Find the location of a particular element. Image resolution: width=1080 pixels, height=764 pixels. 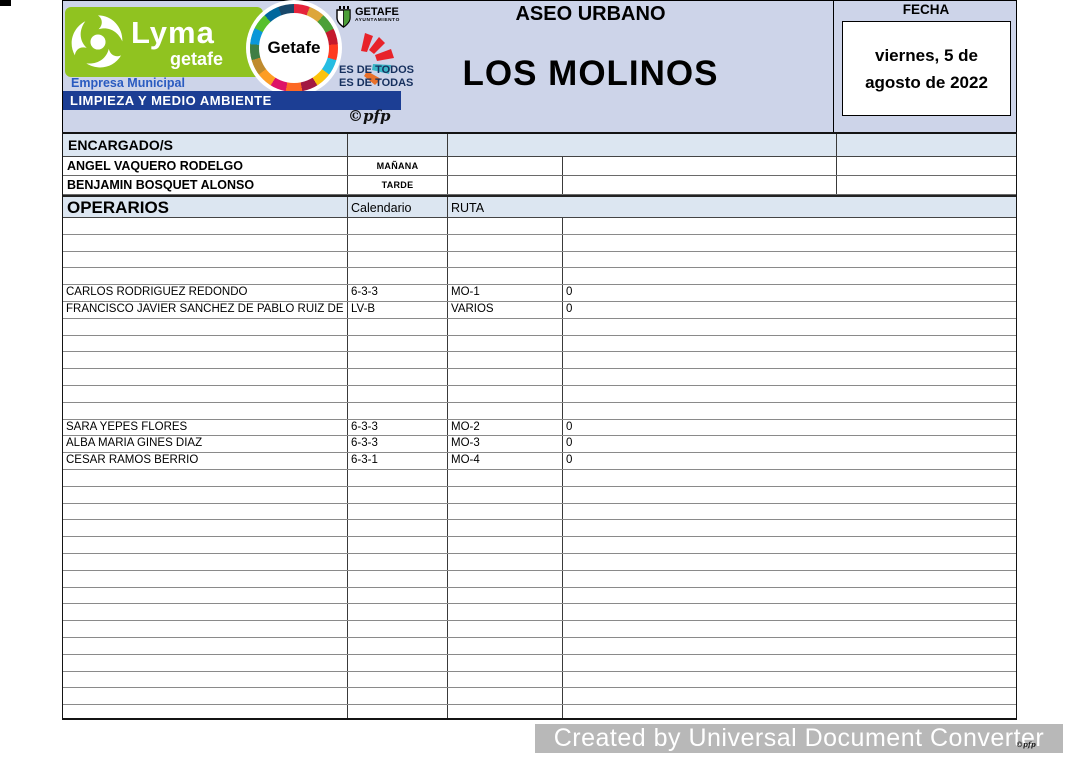

encargados-header-spacer is located at coordinates (642, 145).